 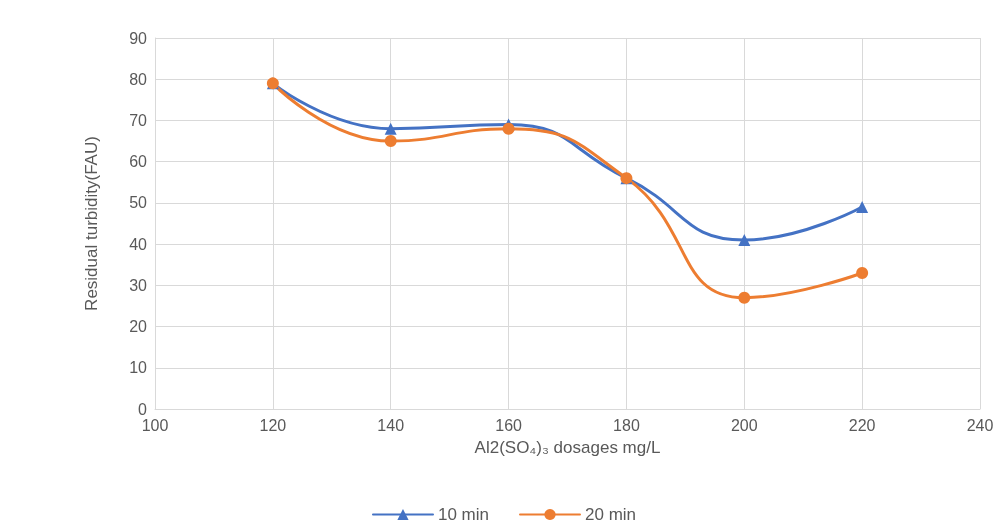 What do you see at coordinates (138, 79) in the screenshot?
I see `y-tick-label: 80` at bounding box center [138, 79].